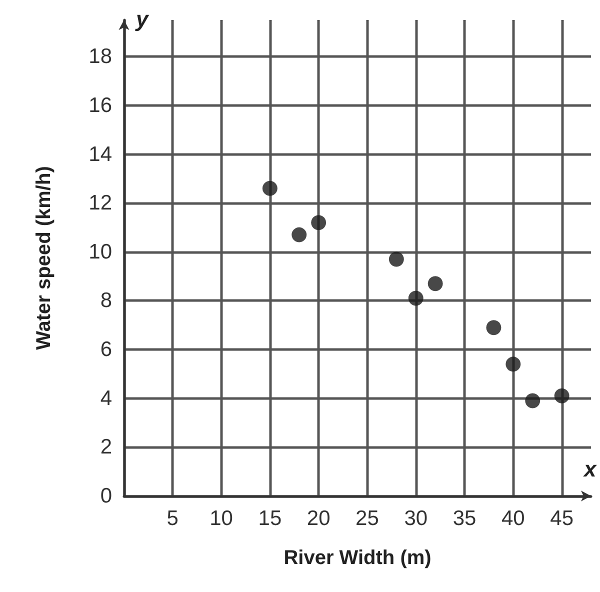  Describe the element at coordinates (100, 154) in the screenshot. I see `y-tick-label: 14` at that location.